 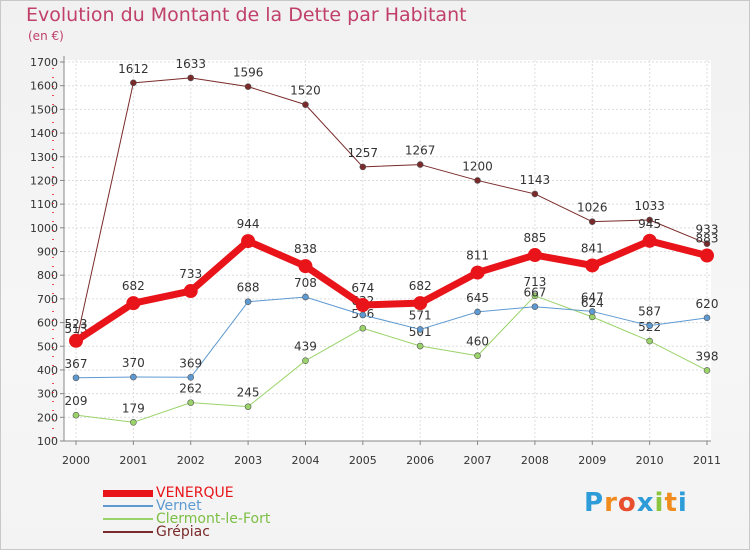 What do you see at coordinates (645, 503) in the screenshot?
I see `logo-letter: x` at bounding box center [645, 503].